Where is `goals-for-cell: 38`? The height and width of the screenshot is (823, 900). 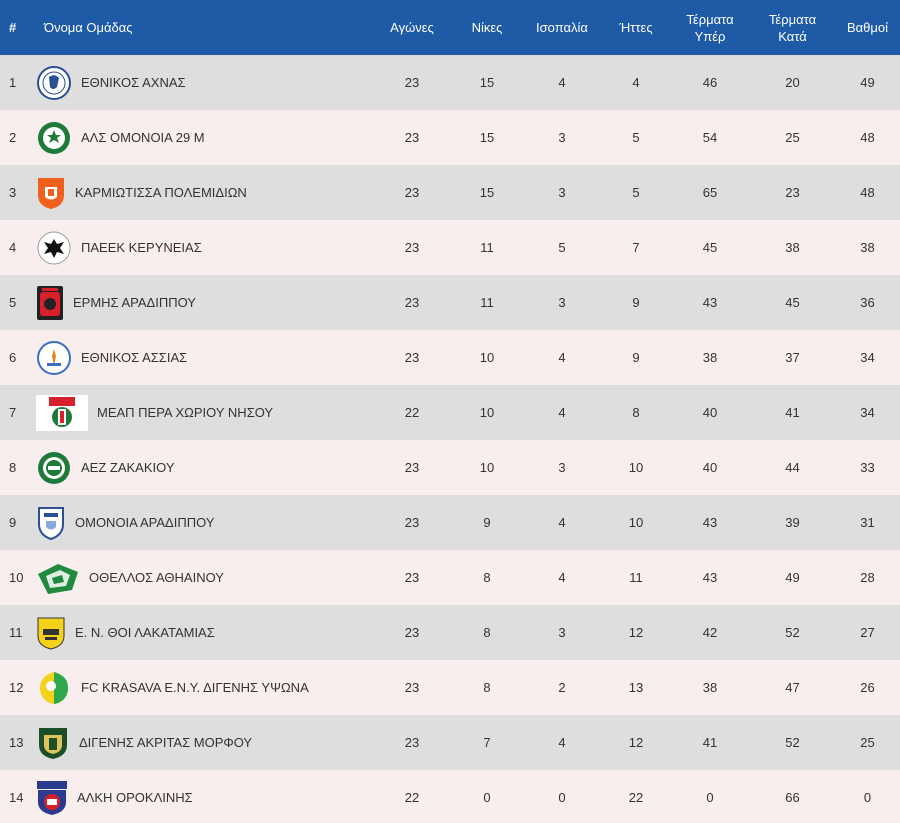 goals-for-cell: 38 is located at coordinates (710, 357).